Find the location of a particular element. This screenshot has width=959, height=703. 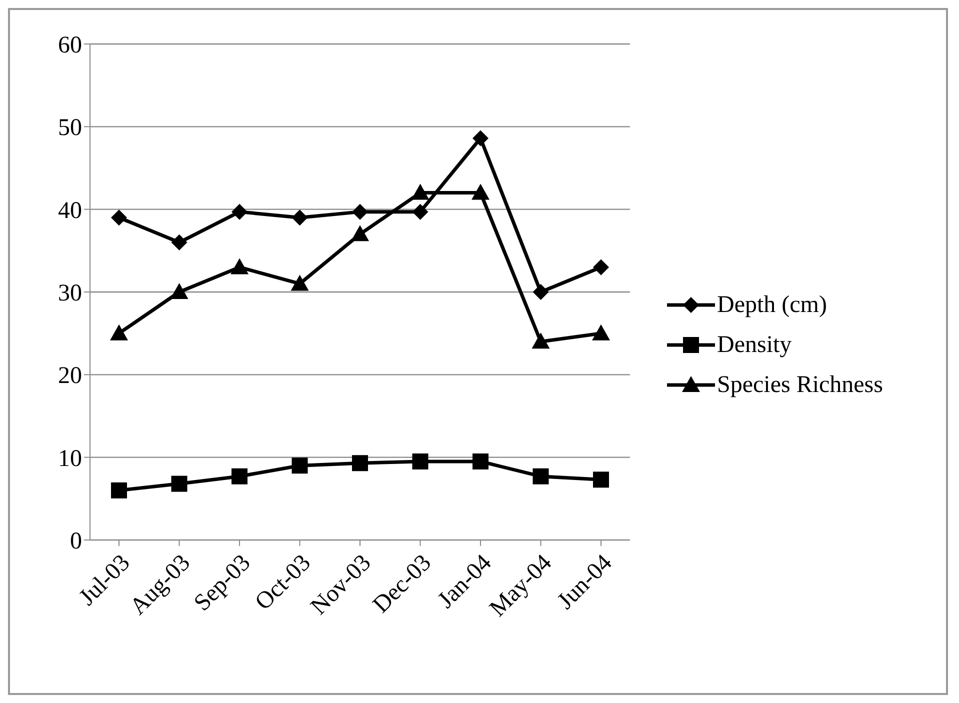

legend-label: Depth (cm) is located at coordinates (772, 305).